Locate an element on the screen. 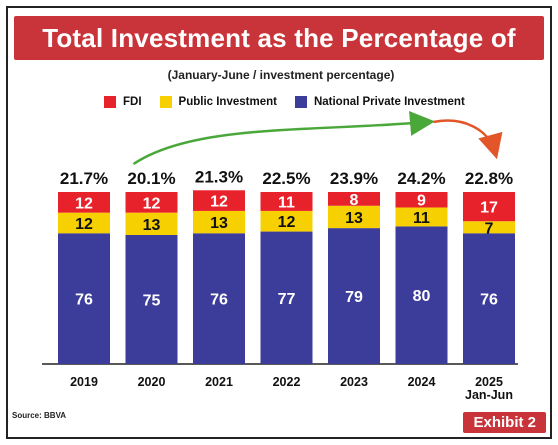 Image resolution: width=558 pixels, height=445 pixels. legend-label-private: National Private Investment is located at coordinates (389, 102).